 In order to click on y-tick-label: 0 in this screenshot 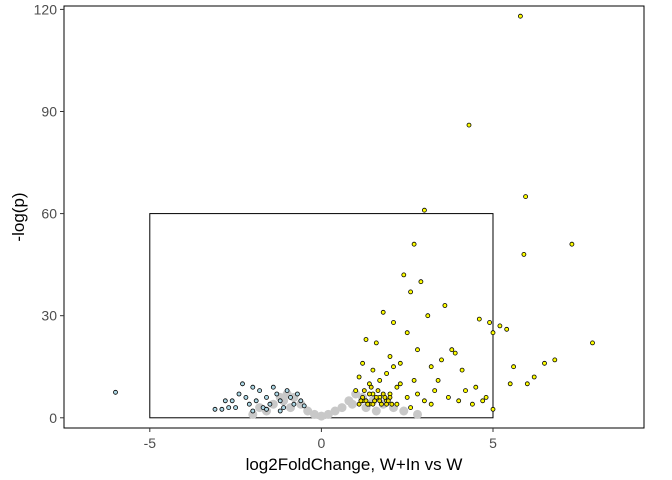, I will do `click(53, 418)`.